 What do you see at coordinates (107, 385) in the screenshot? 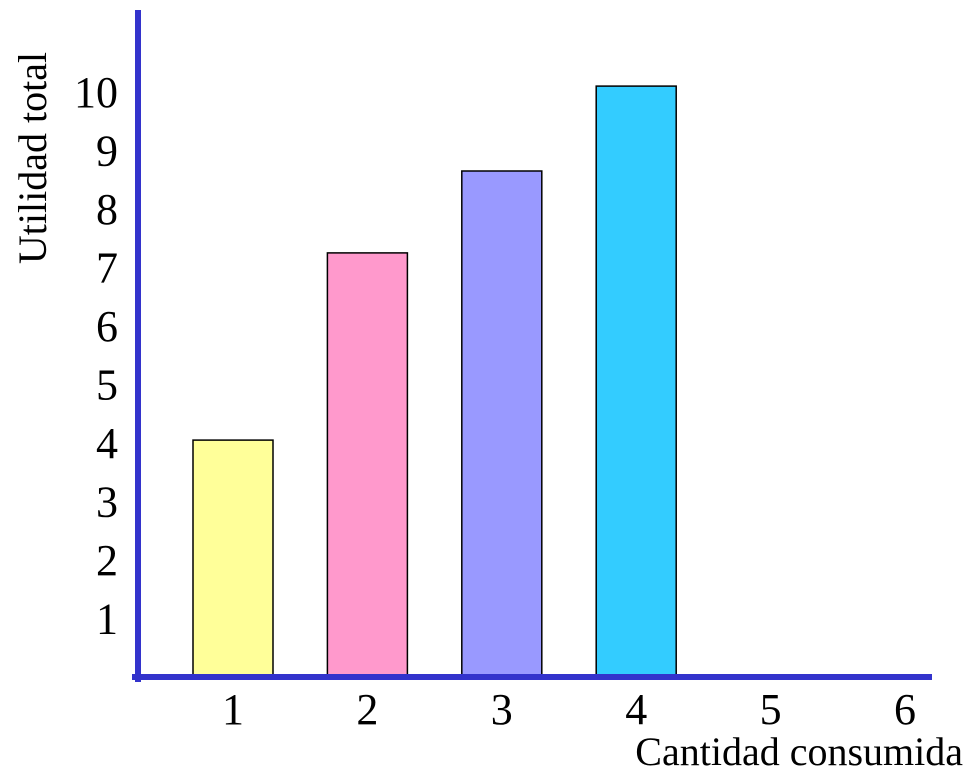
I see `y-tick-label: 5` at bounding box center [107, 385].